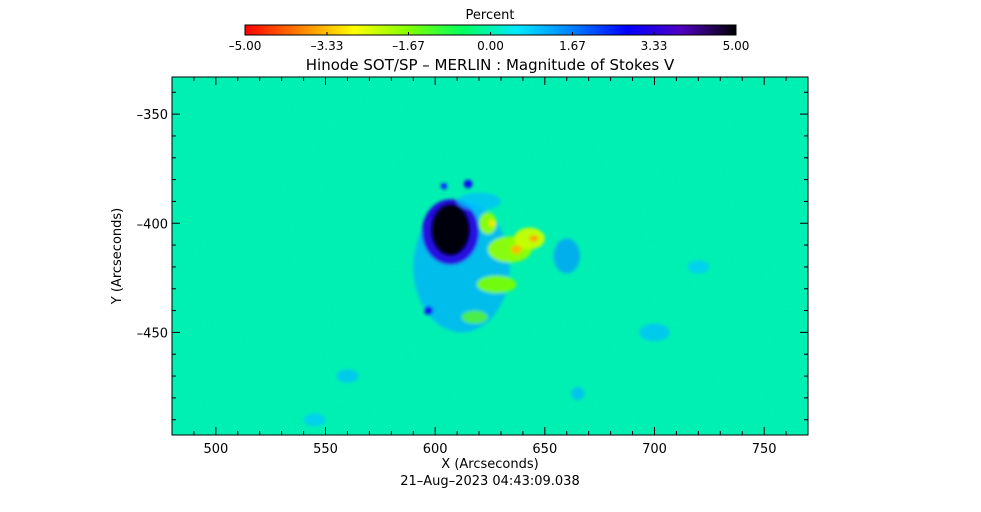  Describe the element at coordinates (544, 449) in the screenshot. I see `x-tick-label: 650` at that location.